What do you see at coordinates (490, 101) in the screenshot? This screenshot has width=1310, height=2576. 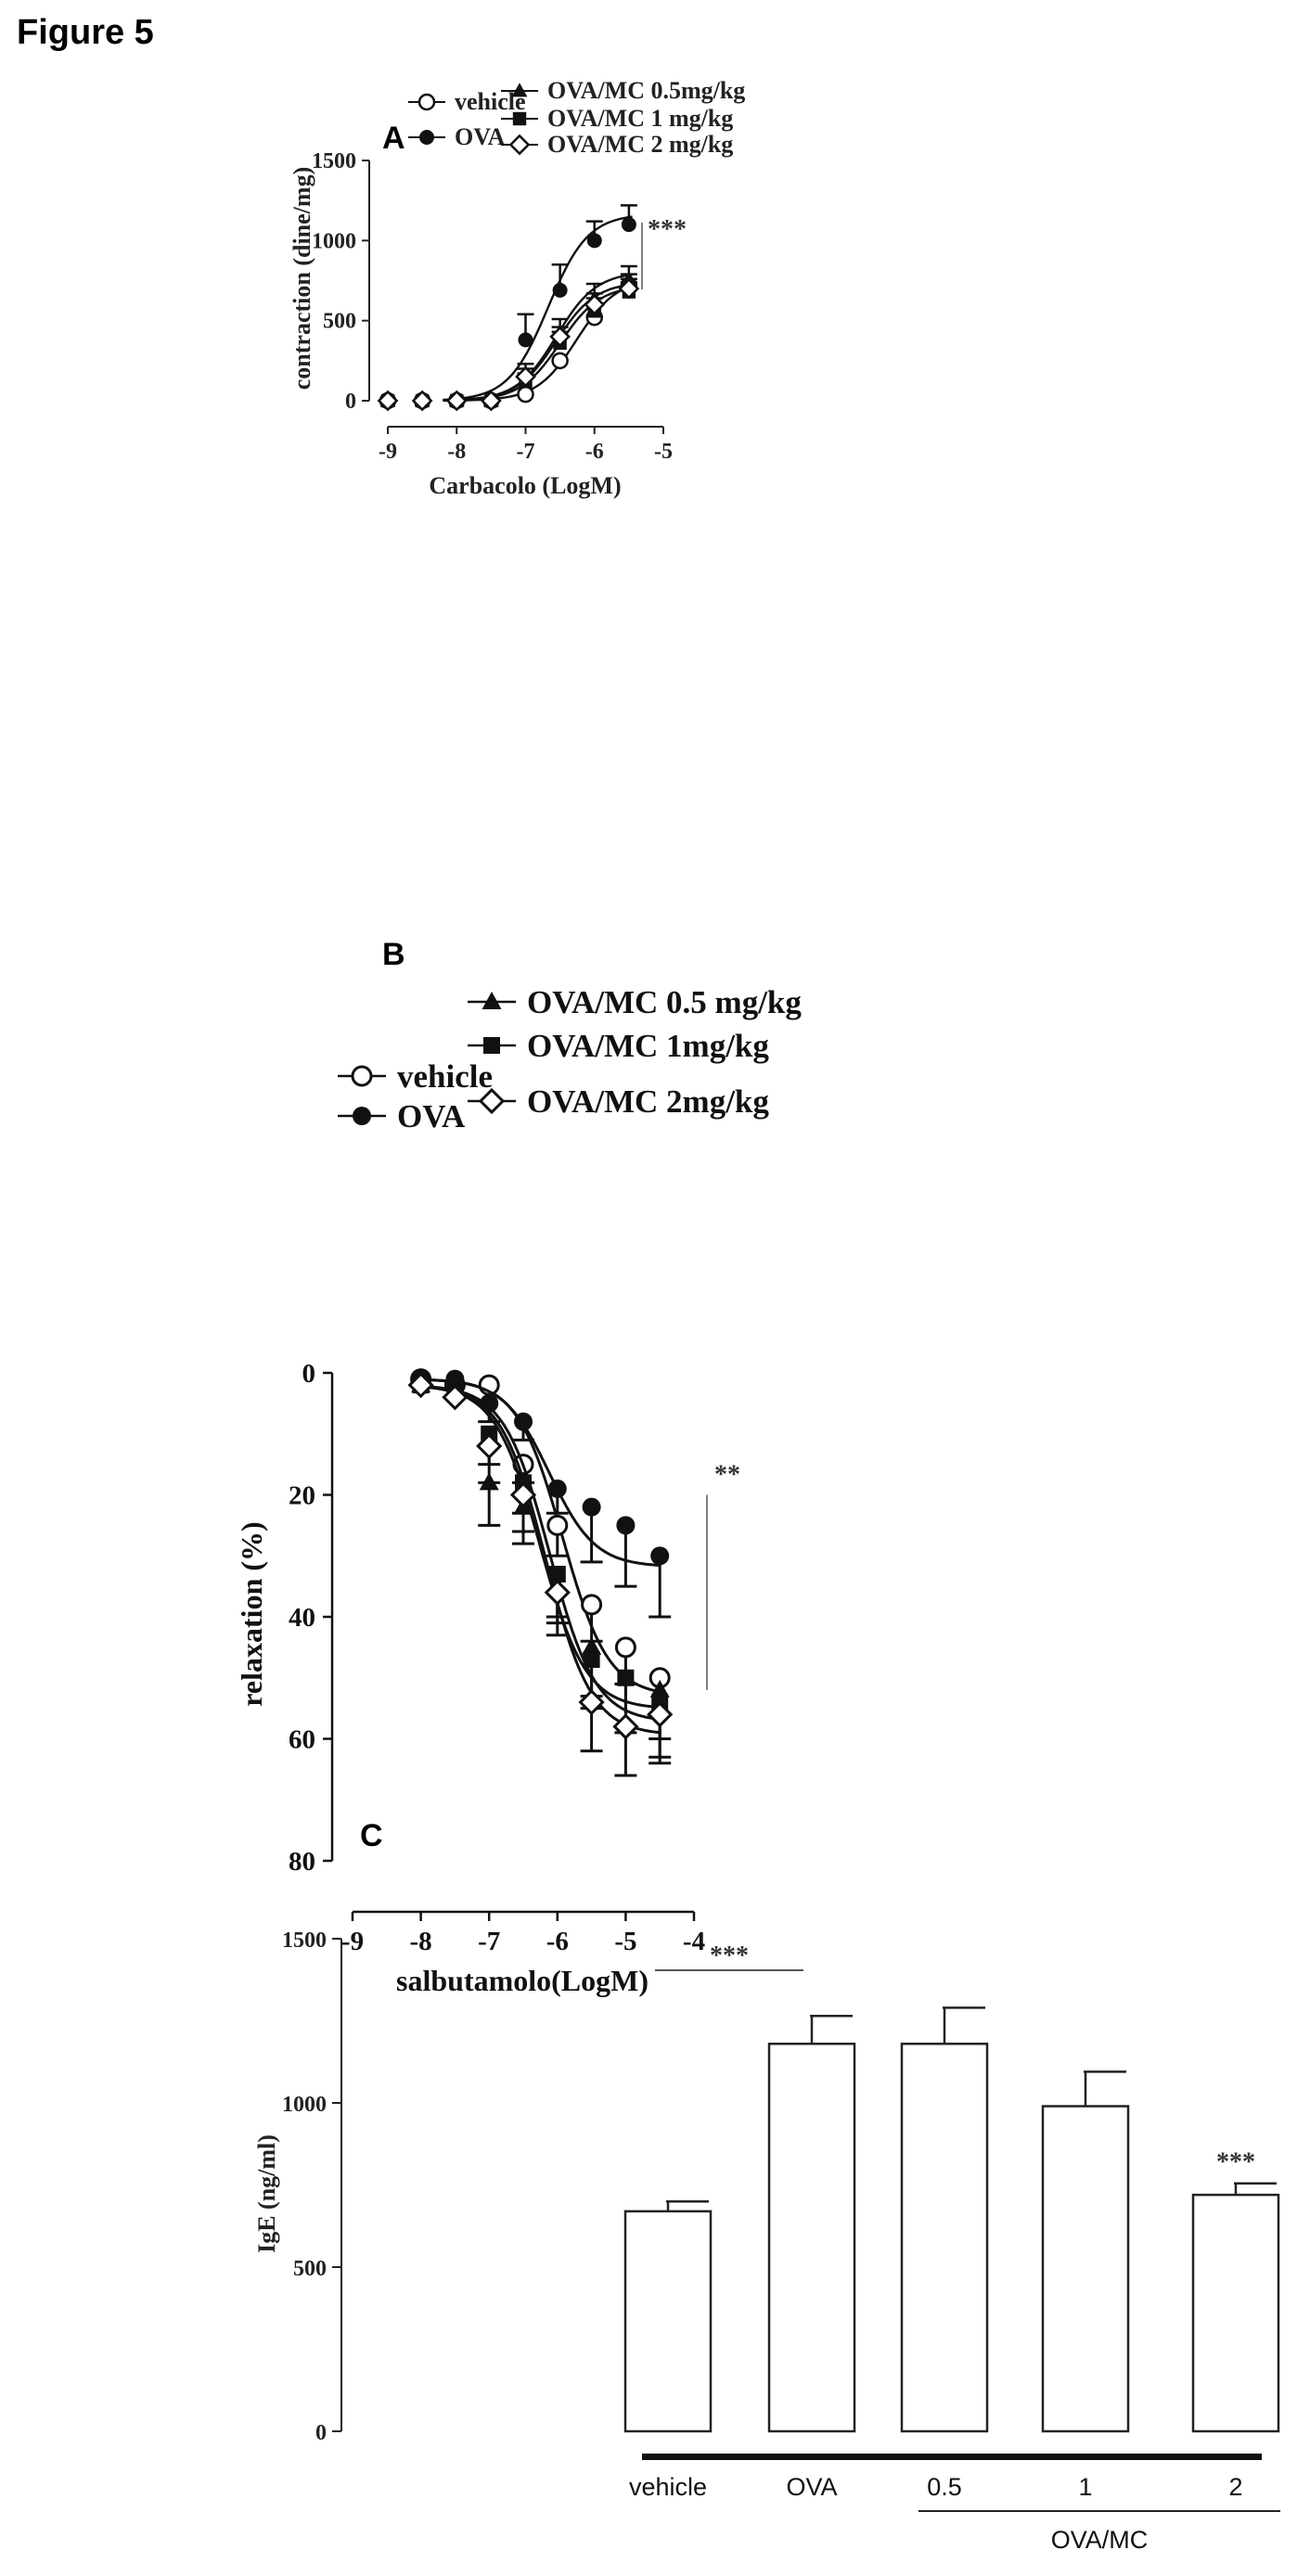 I see `panel-a-legend-label: vehicle` at bounding box center [490, 101].